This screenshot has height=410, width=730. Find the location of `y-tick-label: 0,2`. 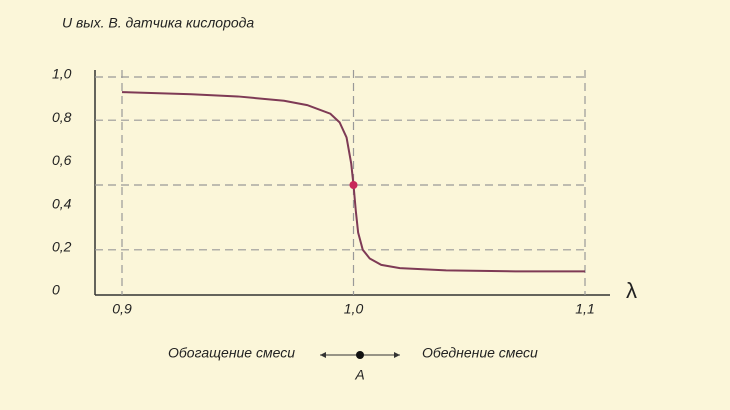

y-tick-label: 0,2 is located at coordinates (62, 247).